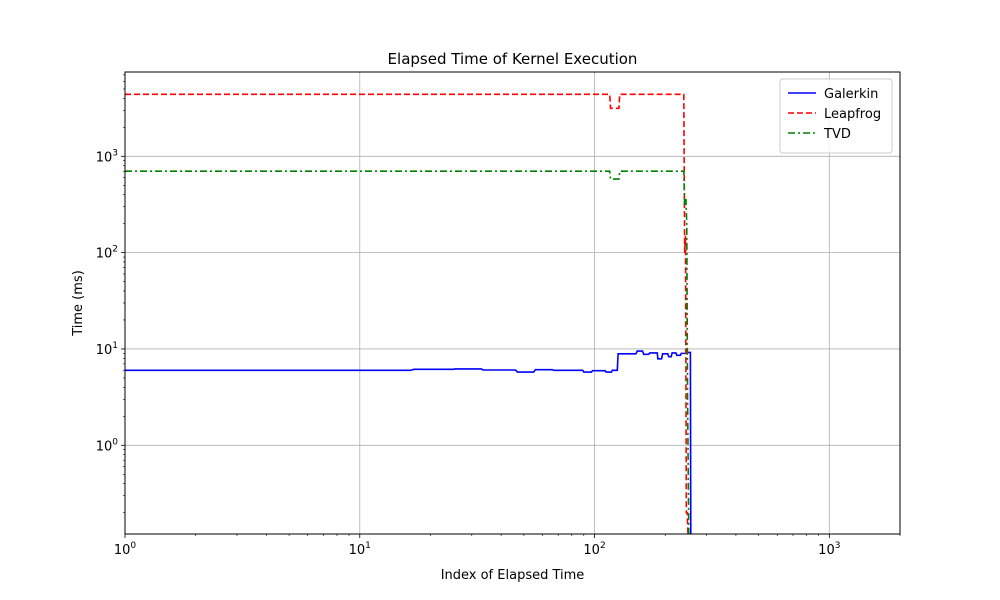  I want to click on y-tick-label: 10², so click(107, 253).